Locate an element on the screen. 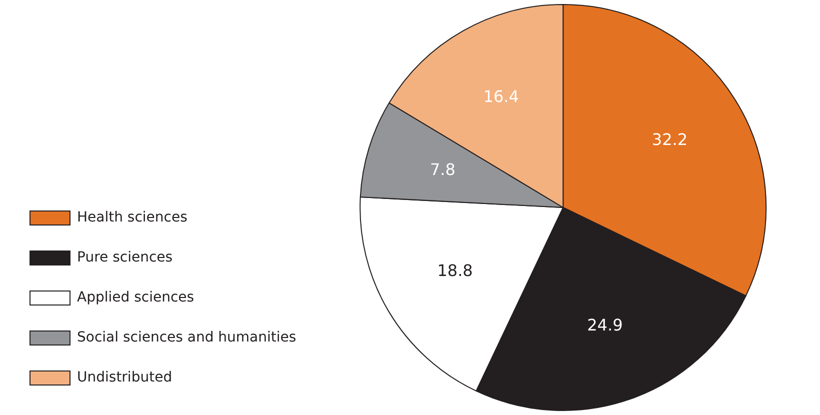 The image size is (820, 415). data-label: 18.8 is located at coordinates (455, 270).